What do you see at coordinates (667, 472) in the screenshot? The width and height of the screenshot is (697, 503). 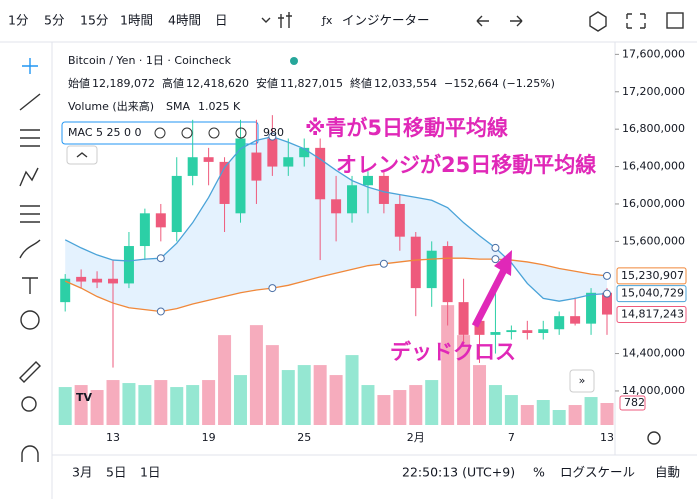 I see `auto-button: 自動` at bounding box center [667, 472].